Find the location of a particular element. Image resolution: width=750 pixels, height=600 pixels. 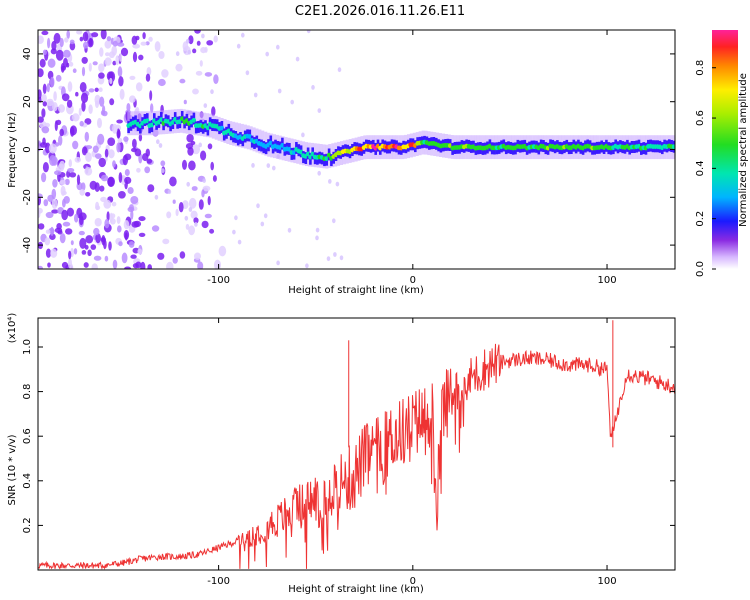

colorbar-tick-label: 0.4 is located at coordinates (700, 168).